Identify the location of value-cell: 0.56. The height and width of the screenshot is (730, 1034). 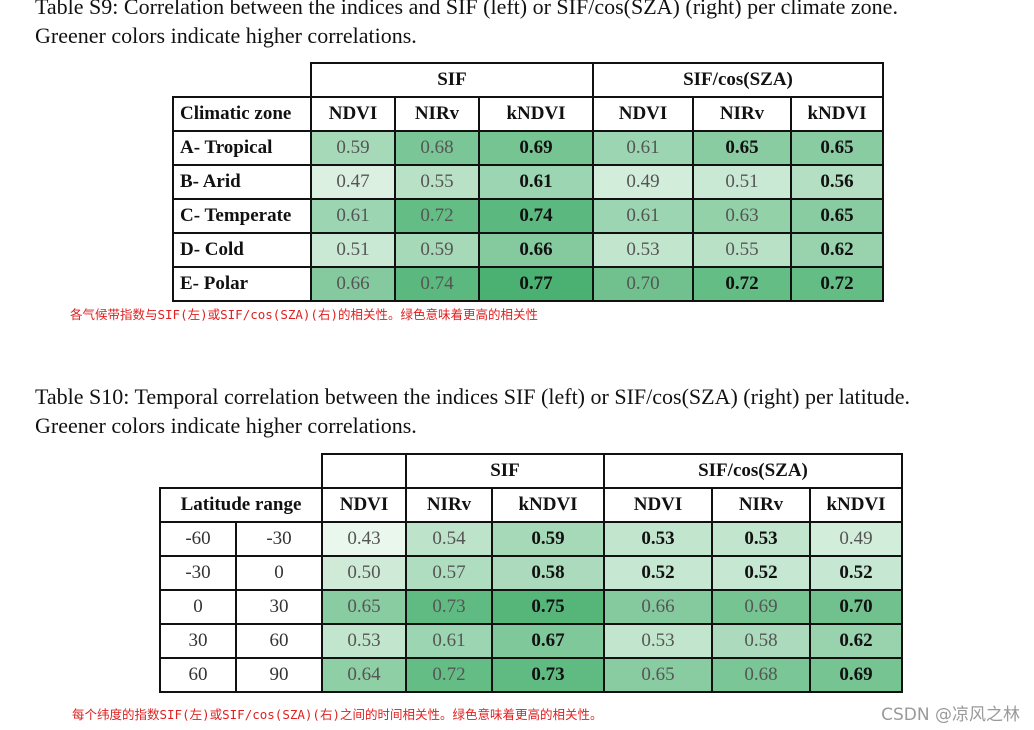
(837, 182).